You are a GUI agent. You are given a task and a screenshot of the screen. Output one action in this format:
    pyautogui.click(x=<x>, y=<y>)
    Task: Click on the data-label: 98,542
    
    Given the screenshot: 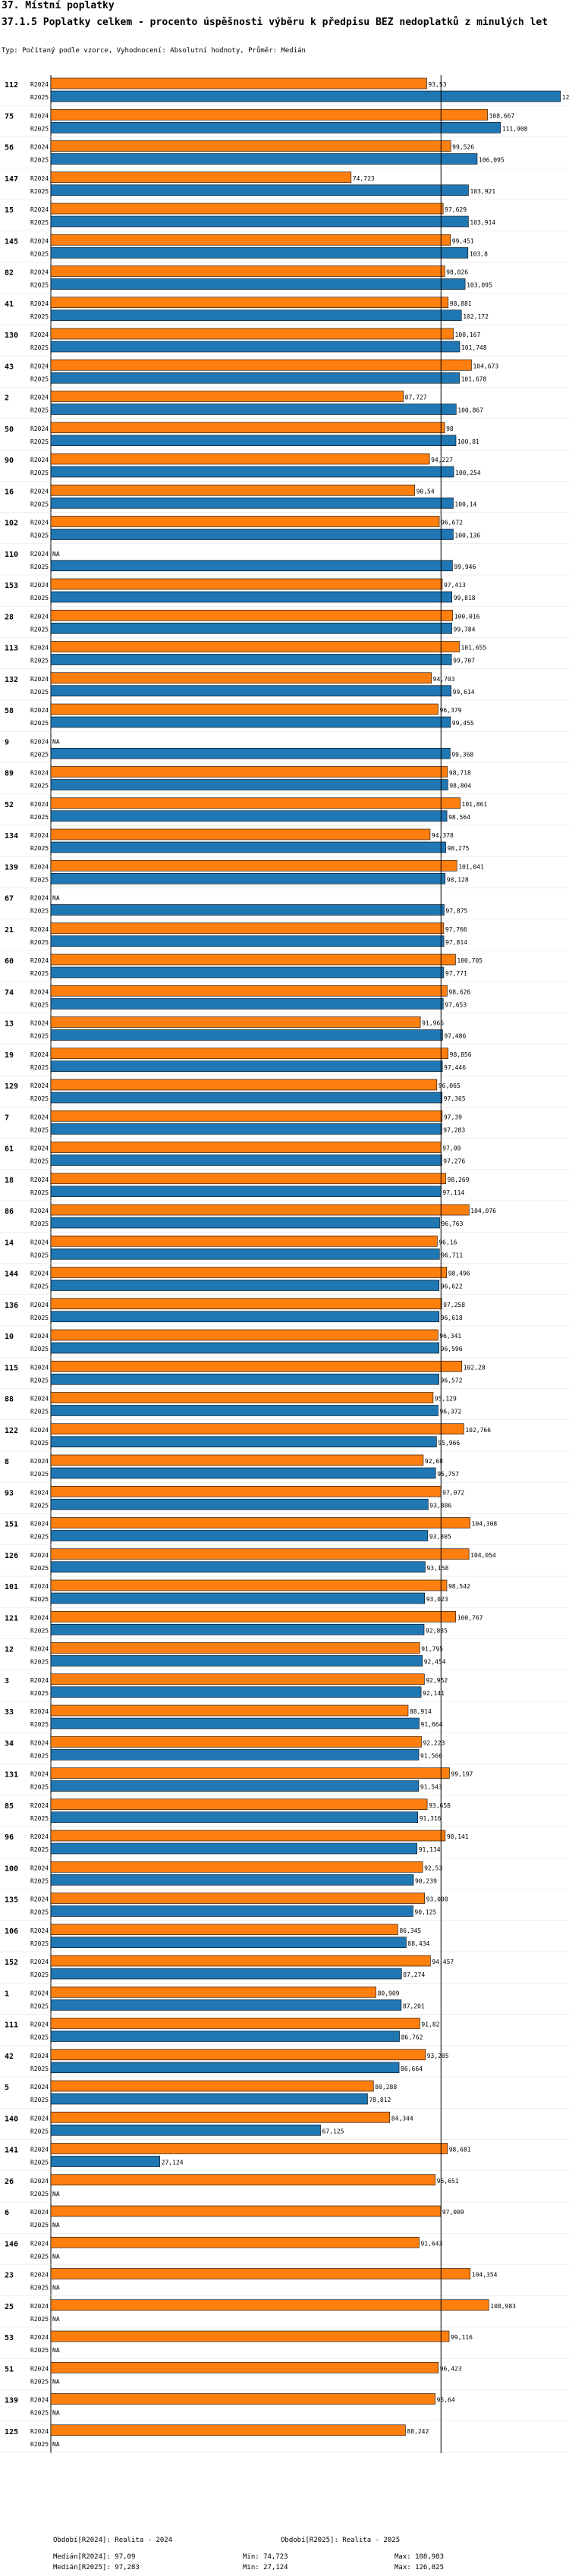 What is the action you would take?
    pyautogui.click(x=459, y=1586)
    